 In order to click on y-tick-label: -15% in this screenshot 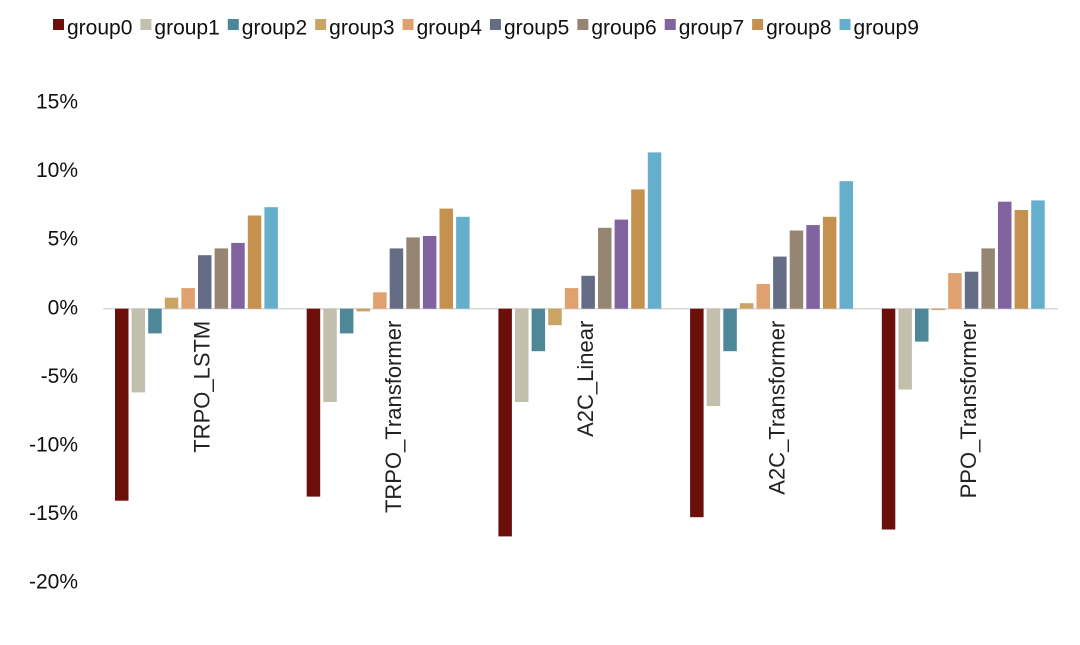, I will do `click(53, 513)`.